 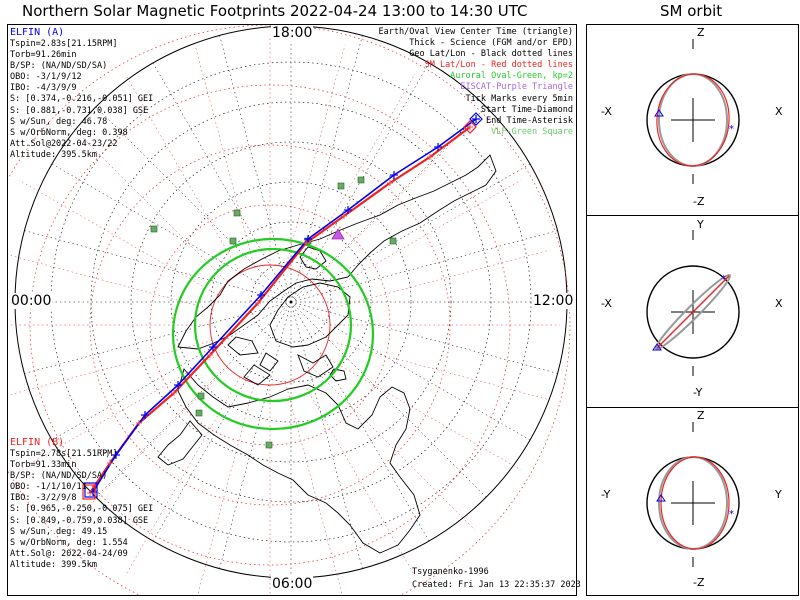 What do you see at coordinates (496, 585) in the screenshot?
I see `created-label: Created: Fri Jan 13 22:35:37 2023` at bounding box center [496, 585].